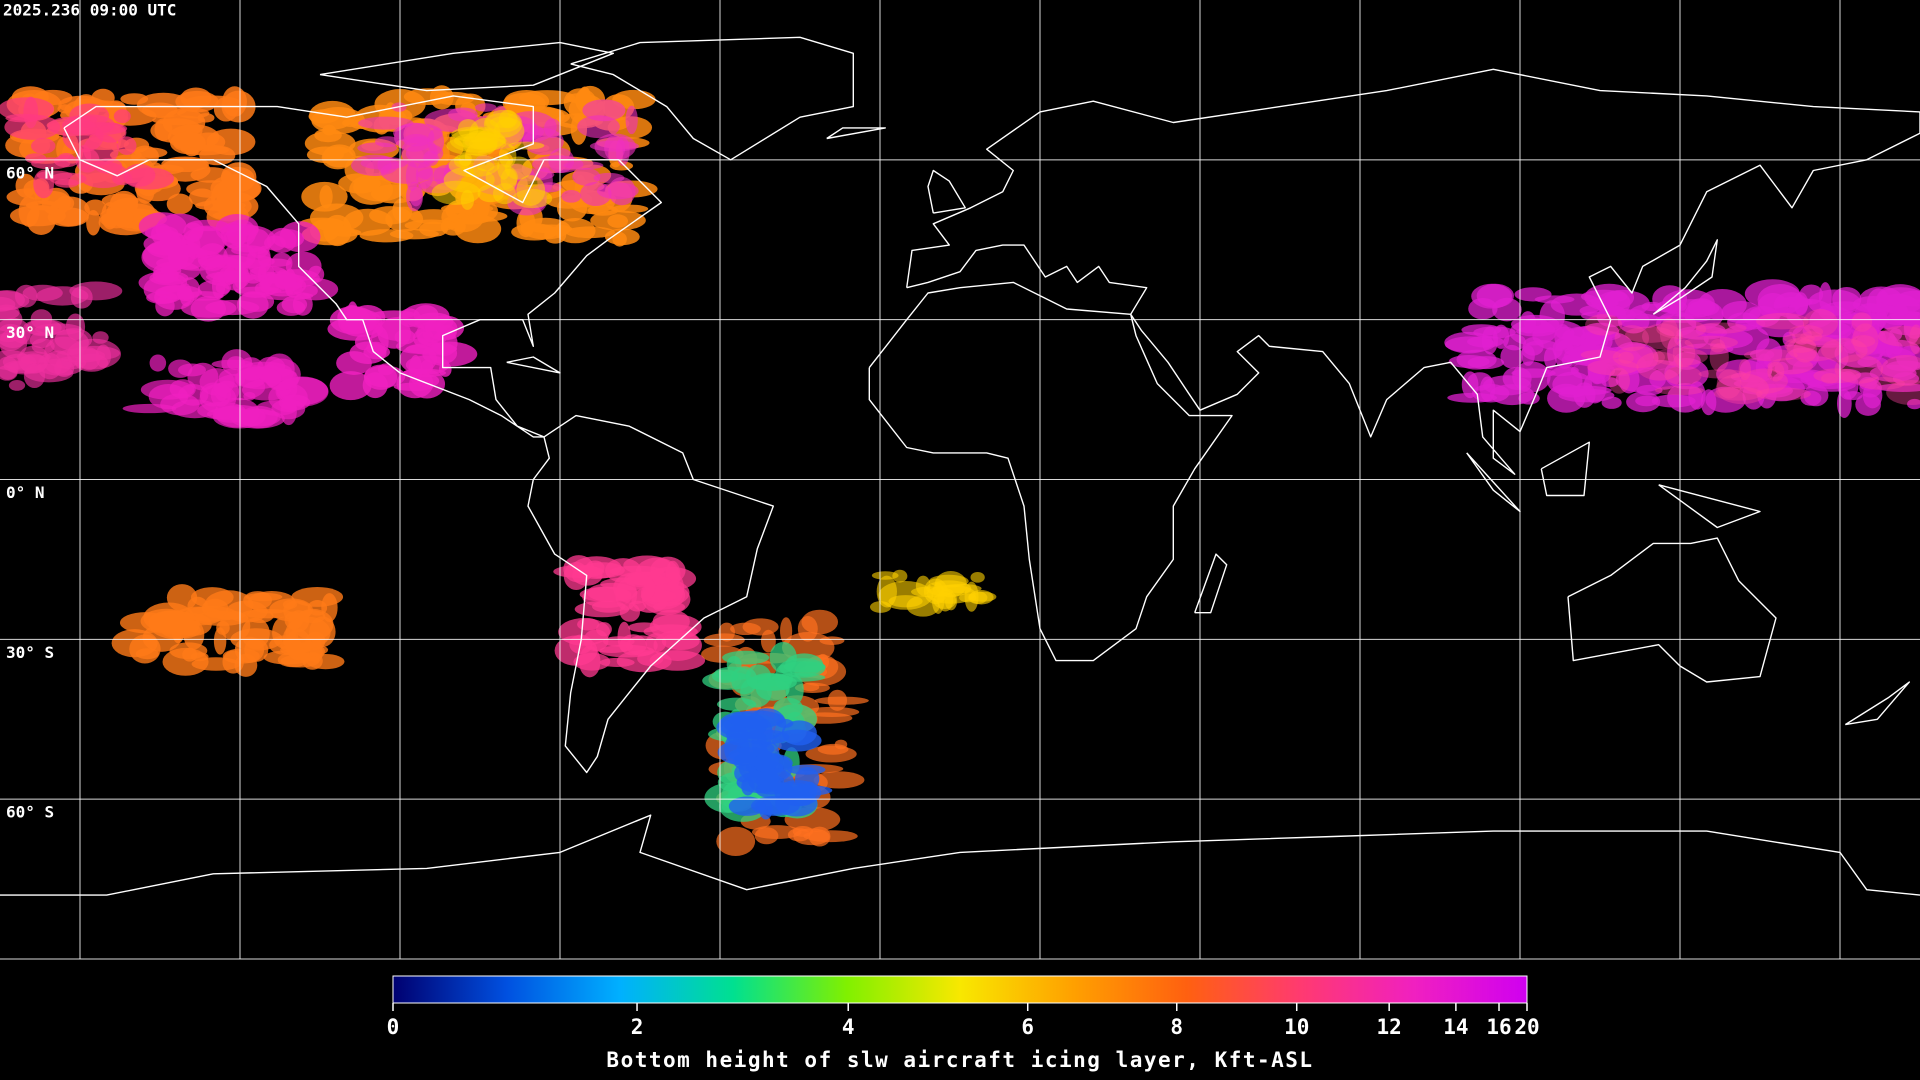 This screenshot has width=1920, height=1080. I want to click on colorbar-tick-label: 14, so click(1455, 1027).